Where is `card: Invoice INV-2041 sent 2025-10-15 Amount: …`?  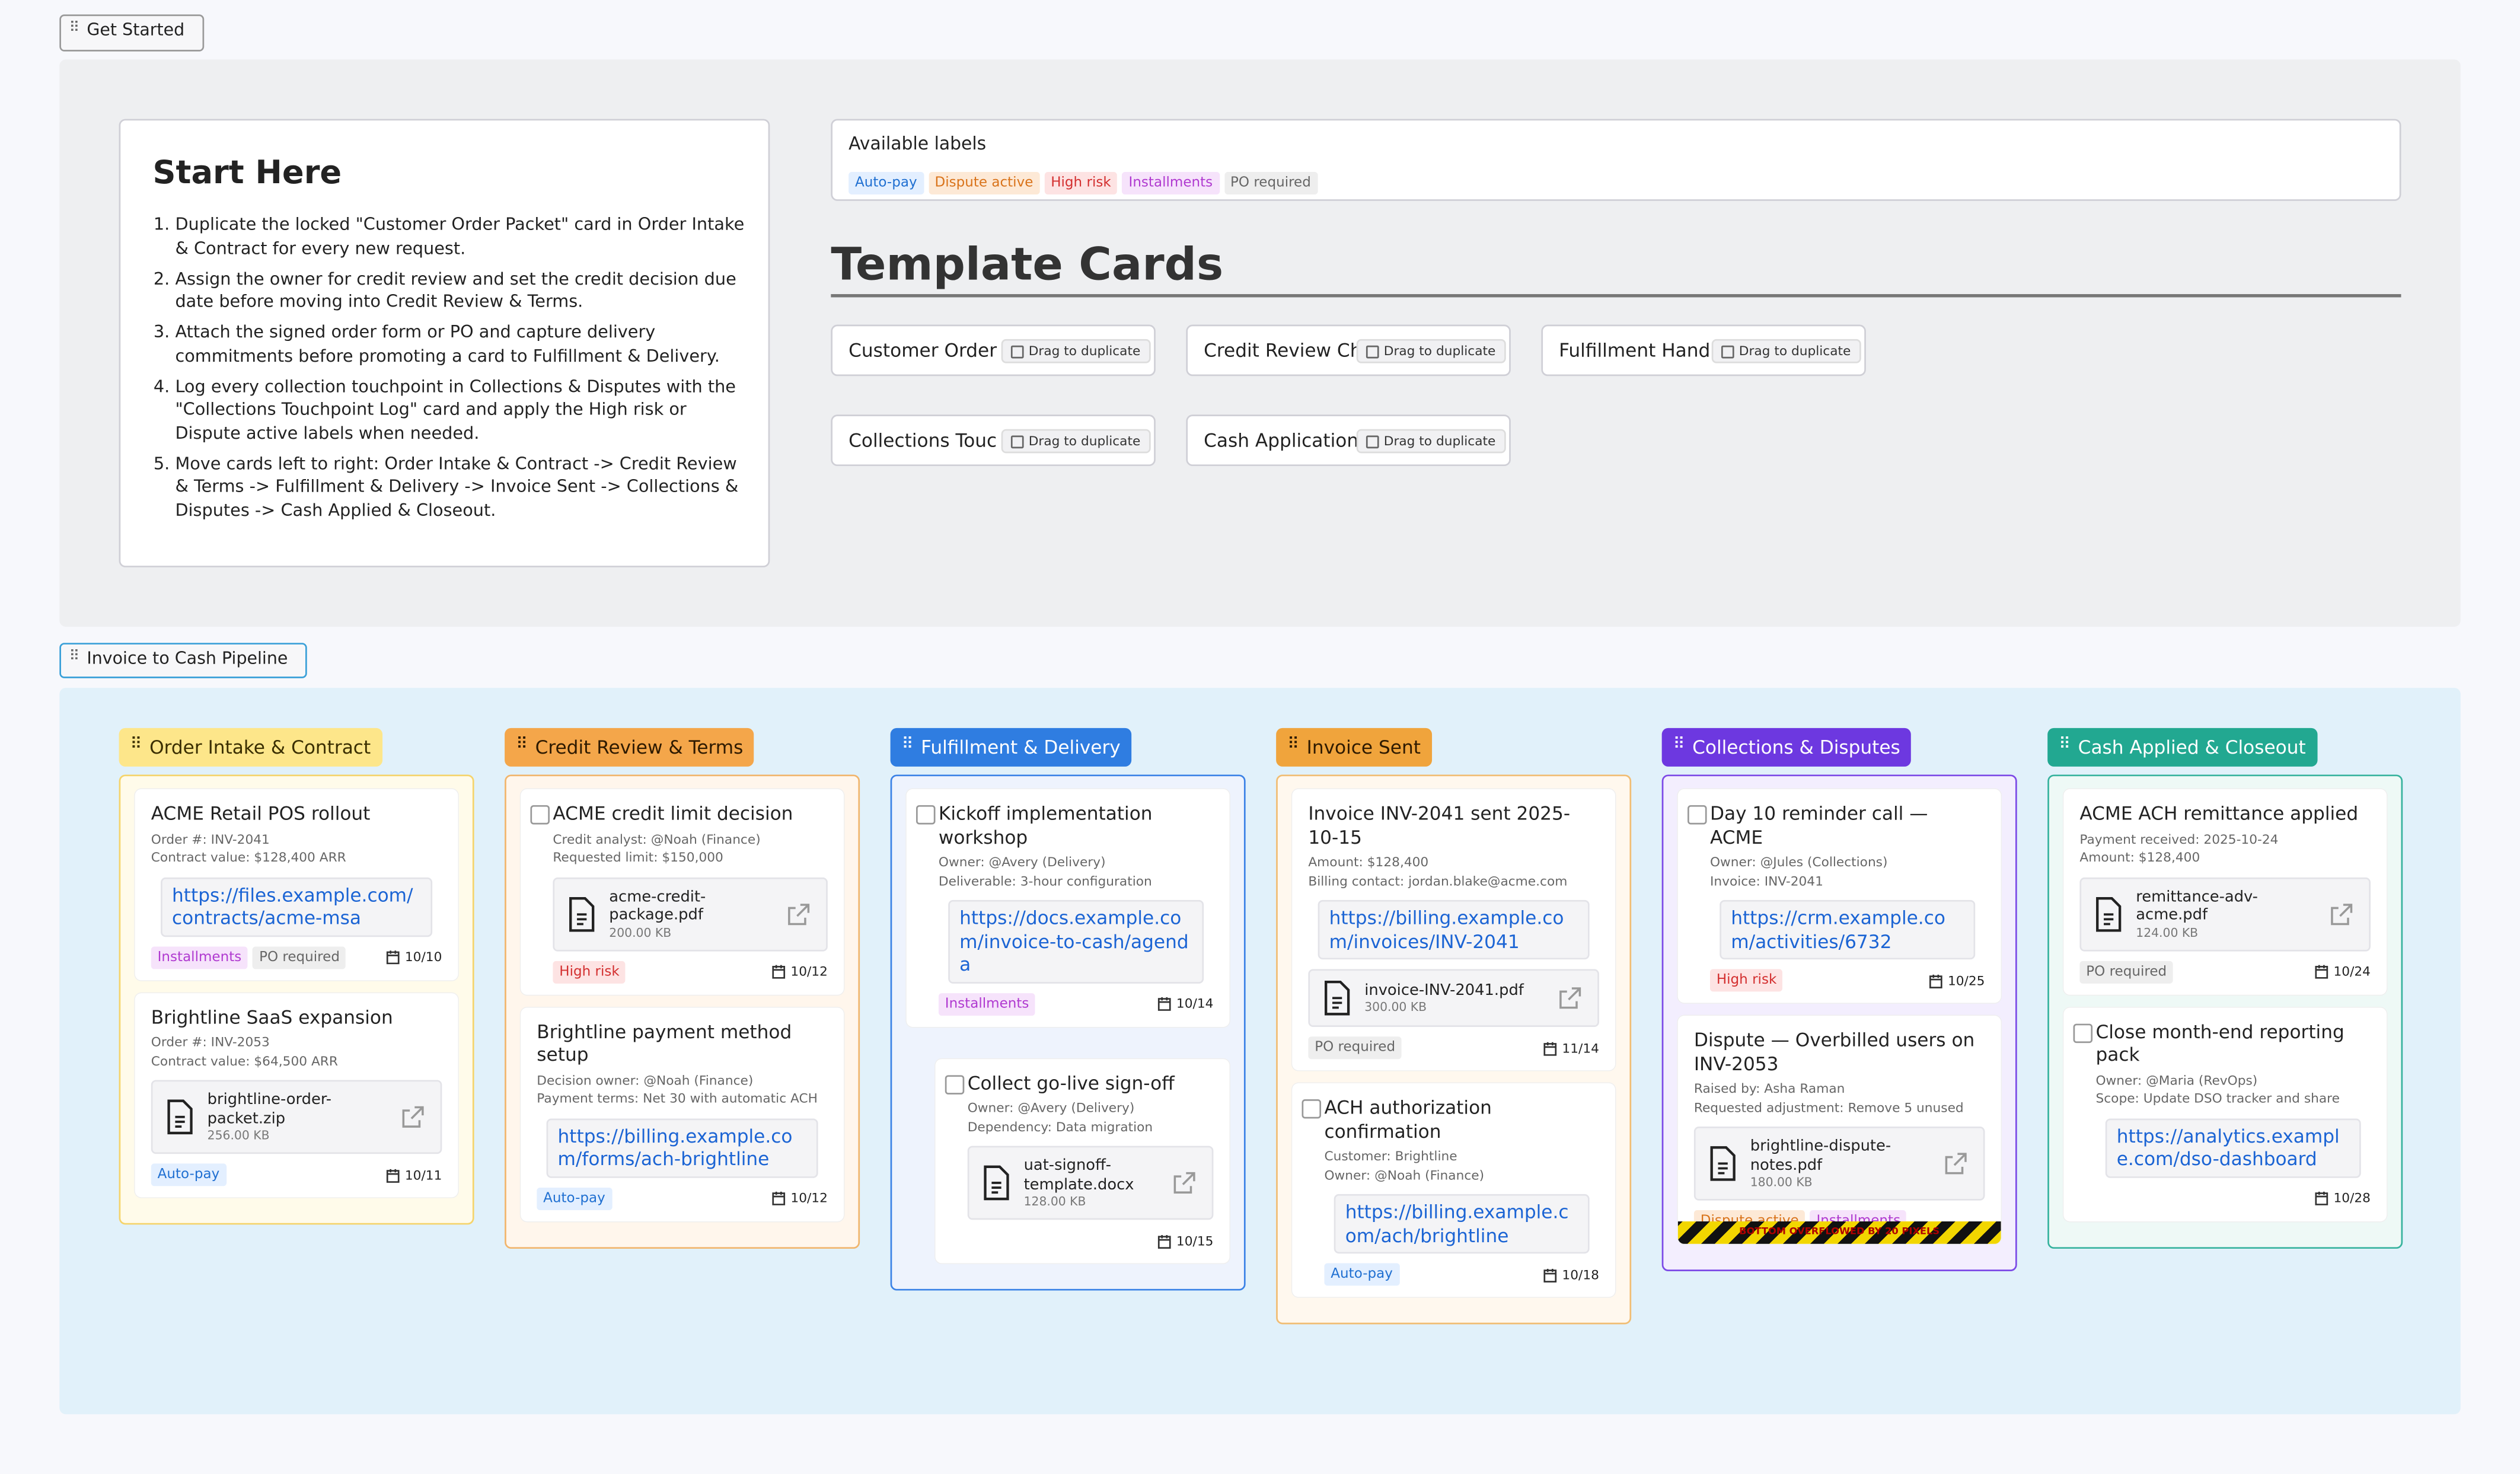 card: Invoice INV-2041 sent 2025-10-15 Amount: … is located at coordinates (1454, 930).